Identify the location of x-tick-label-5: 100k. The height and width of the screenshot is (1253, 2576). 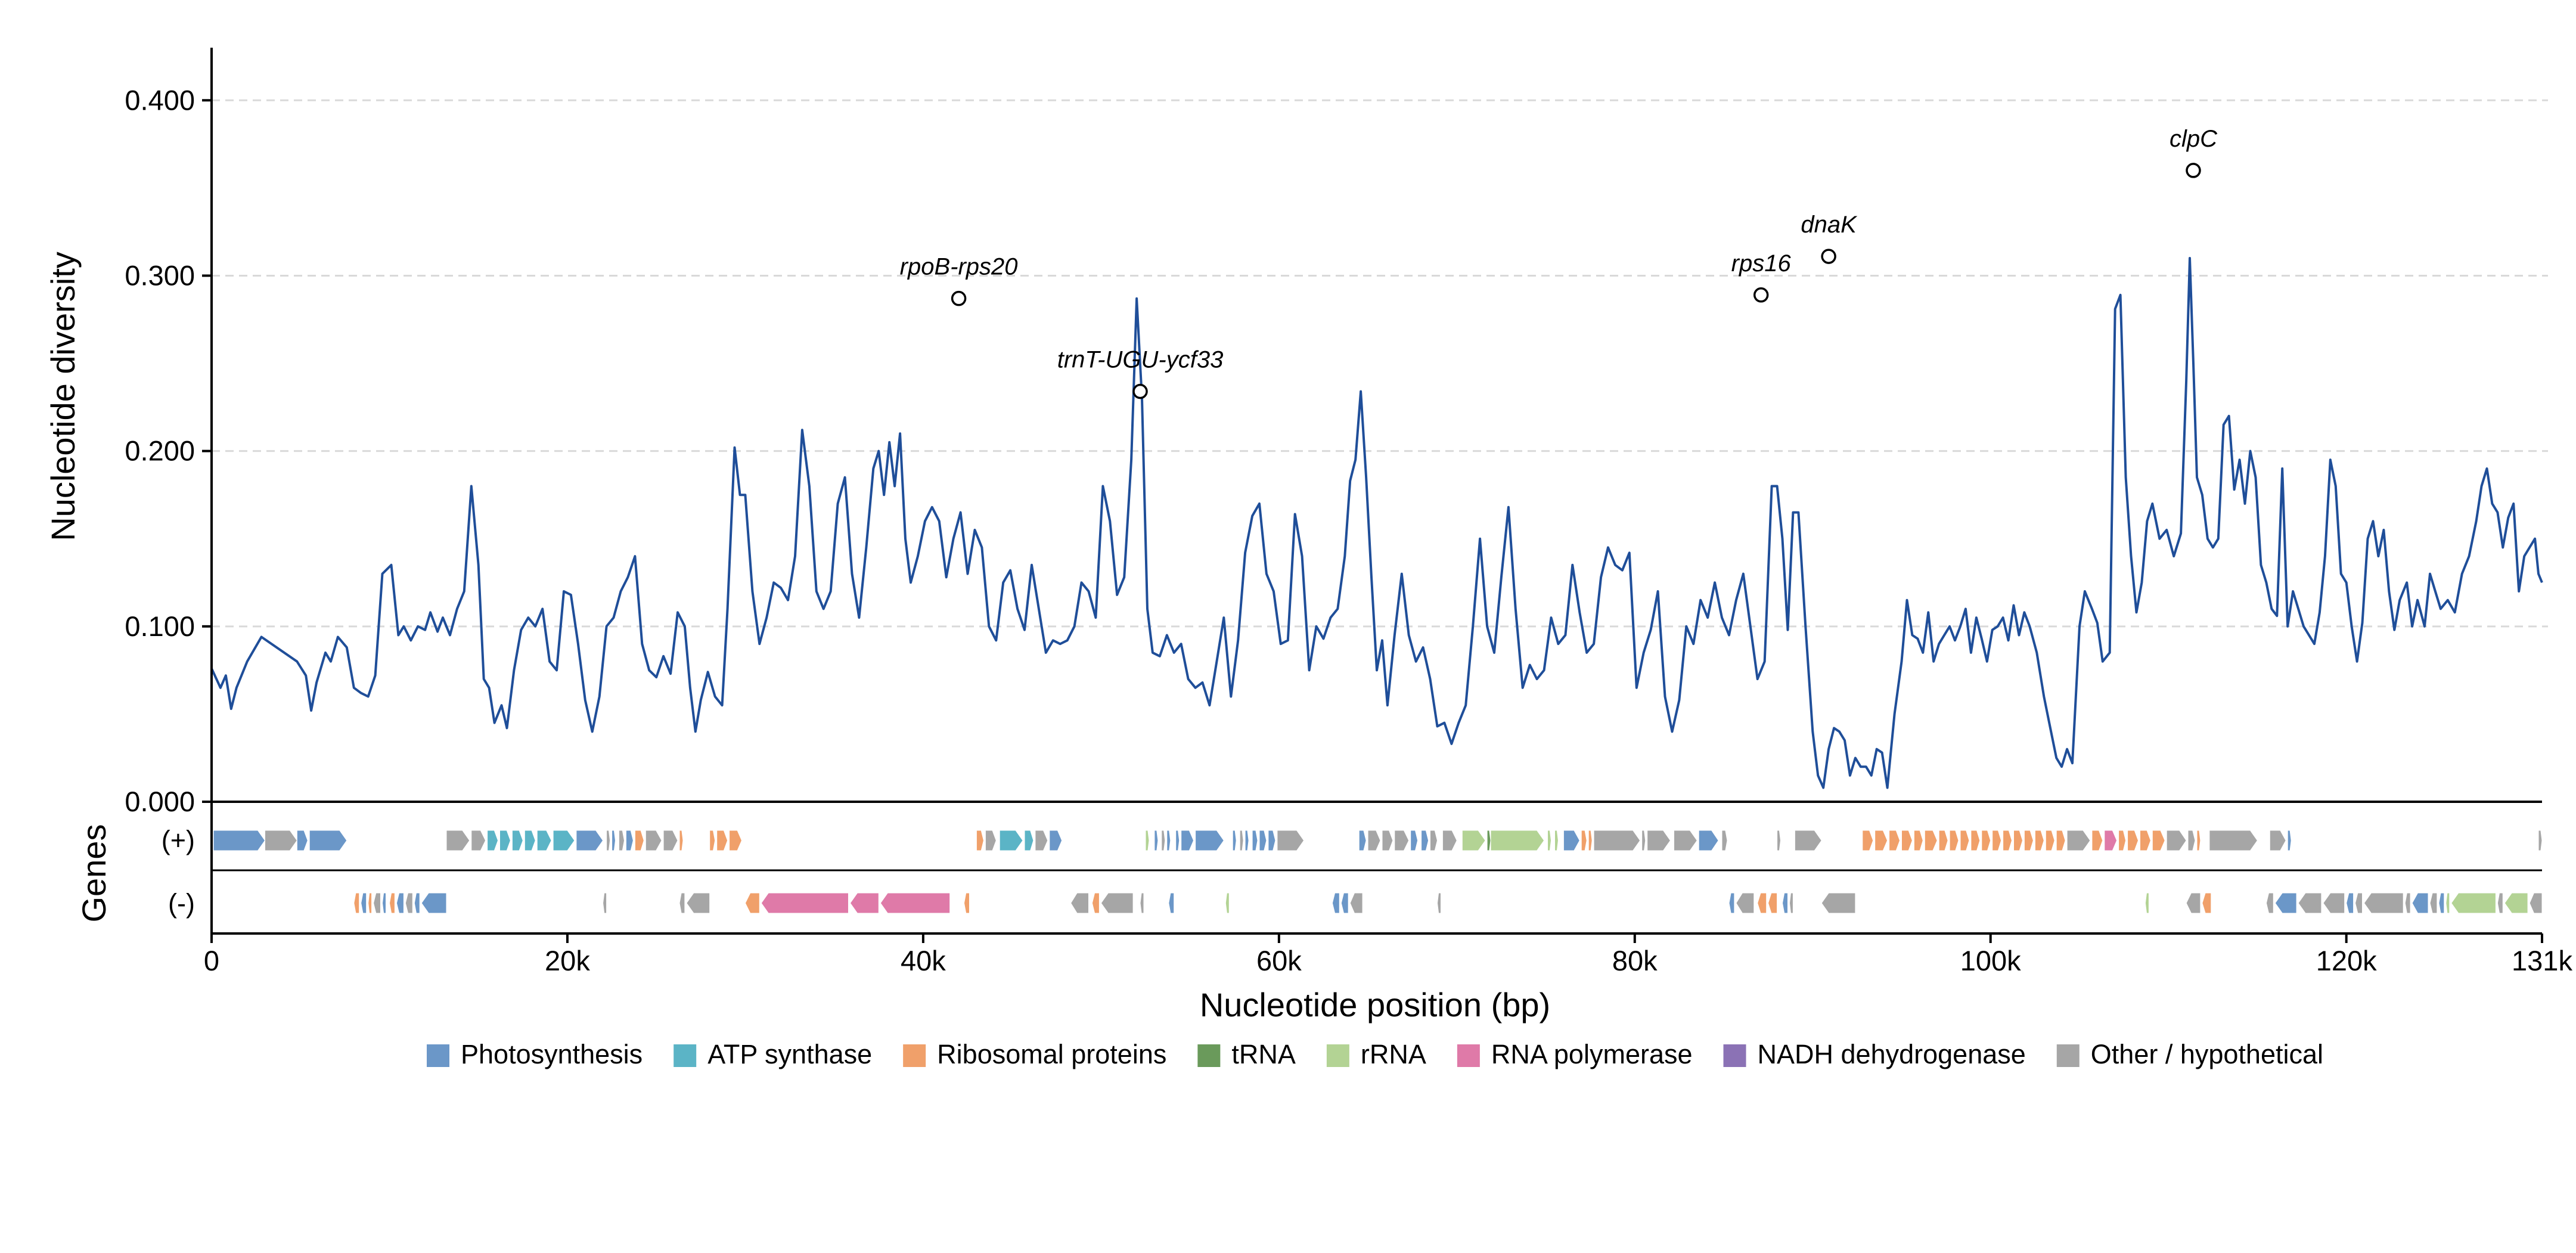
(1991, 960).